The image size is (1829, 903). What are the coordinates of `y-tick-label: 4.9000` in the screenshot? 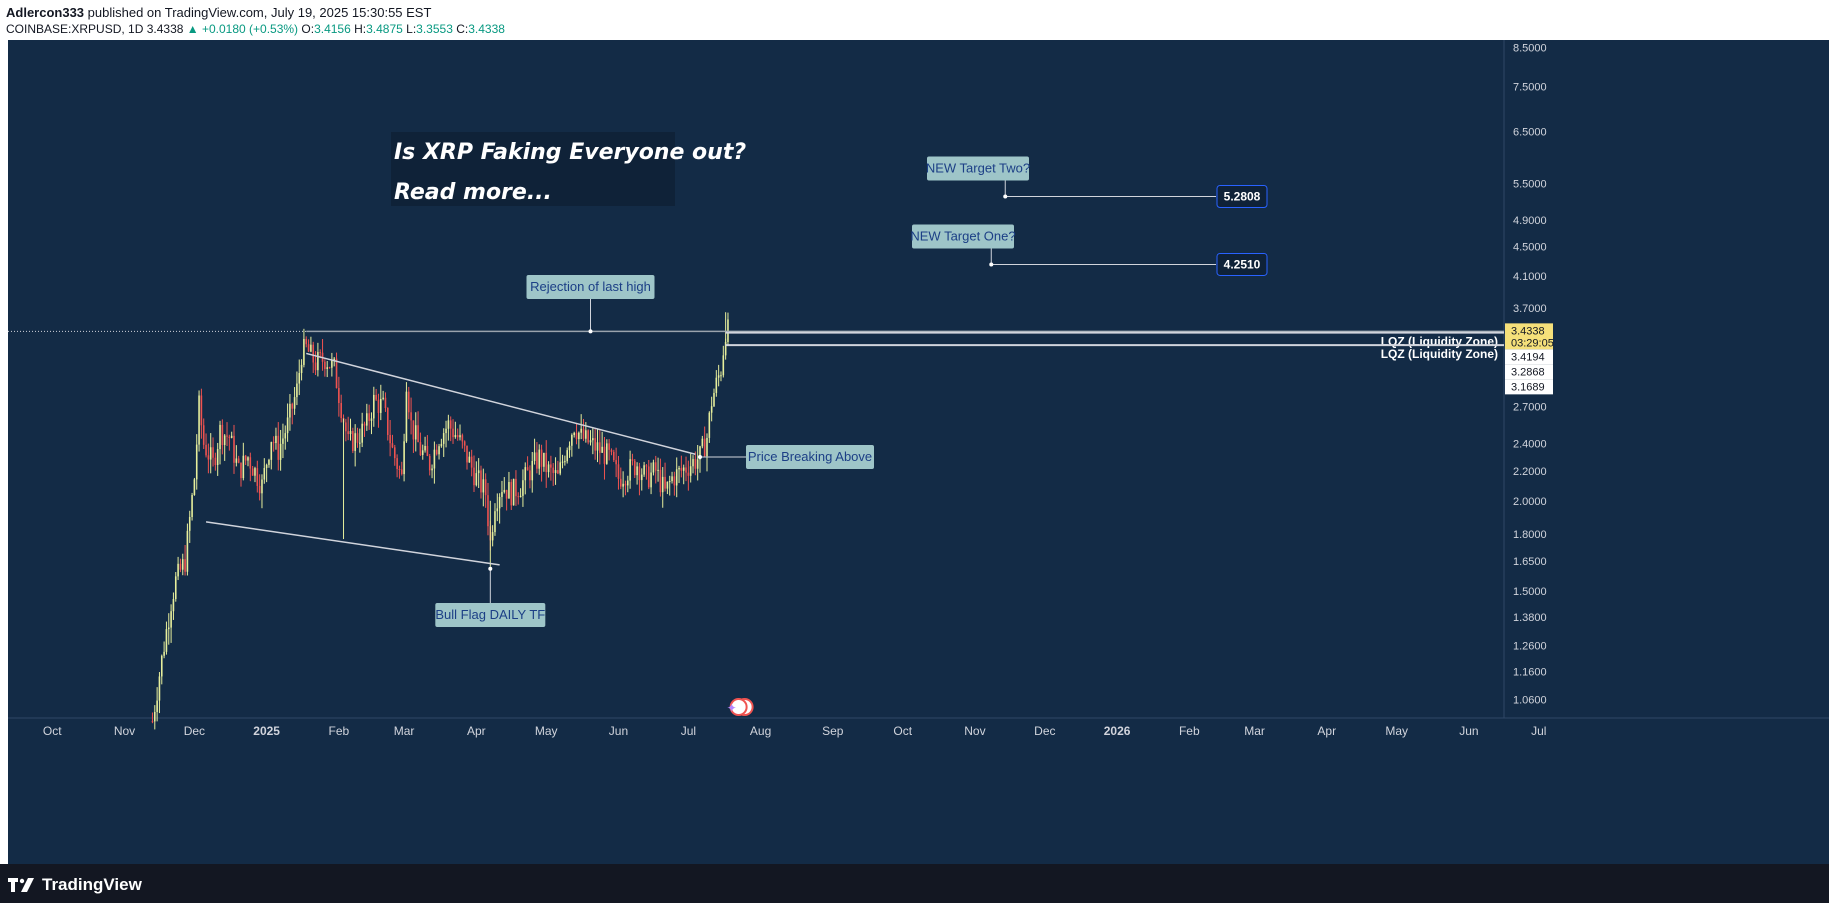 It's located at (1530, 221).